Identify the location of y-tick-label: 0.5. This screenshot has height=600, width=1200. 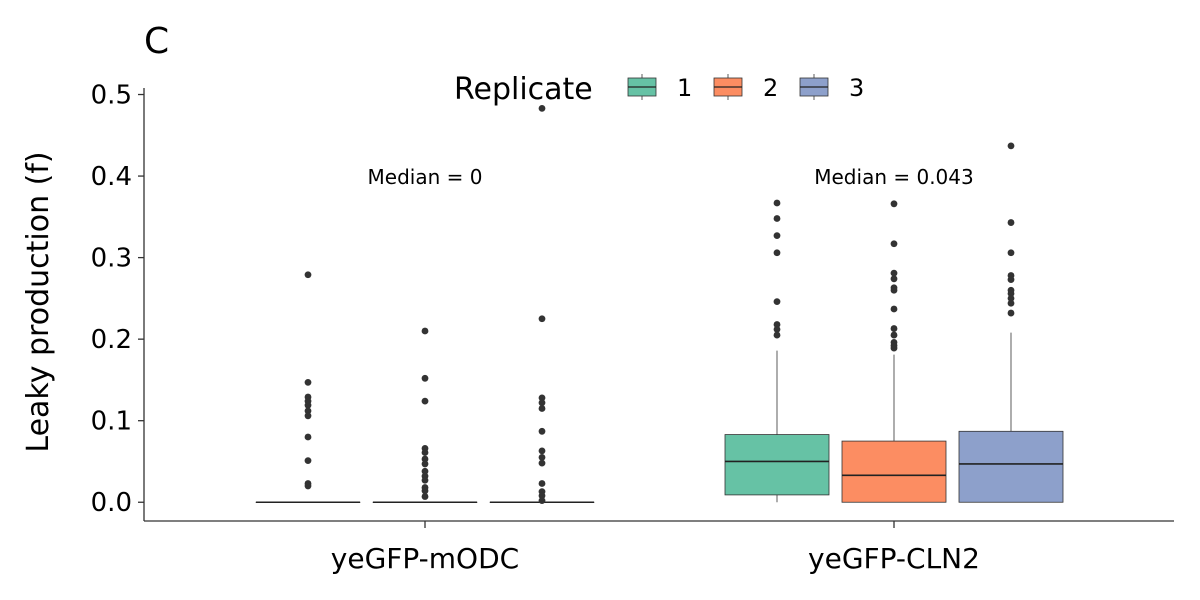
(111, 96).